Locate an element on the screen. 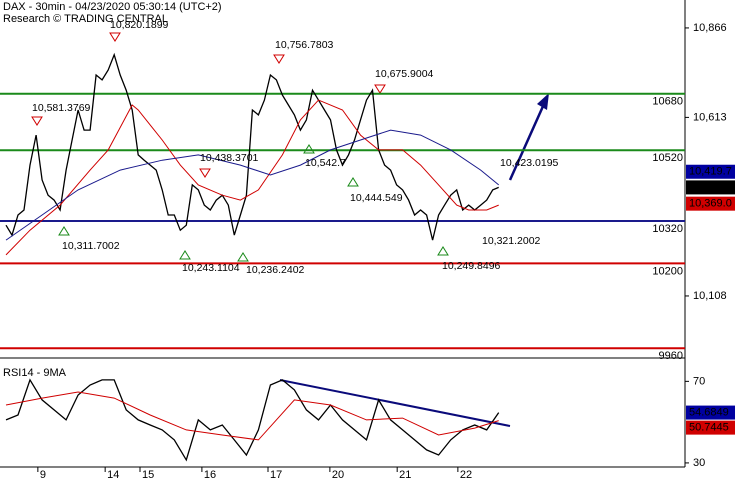 The height and width of the screenshot is (480, 735). arrow is located at coordinates (527, 142).